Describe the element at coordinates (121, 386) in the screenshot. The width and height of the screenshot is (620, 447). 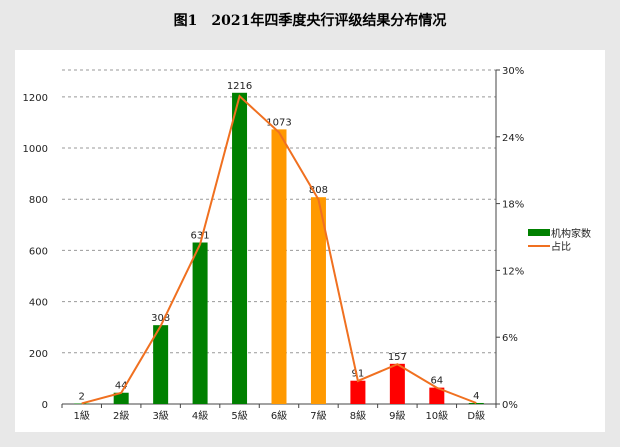
I see `bar-data-label: 44` at that location.